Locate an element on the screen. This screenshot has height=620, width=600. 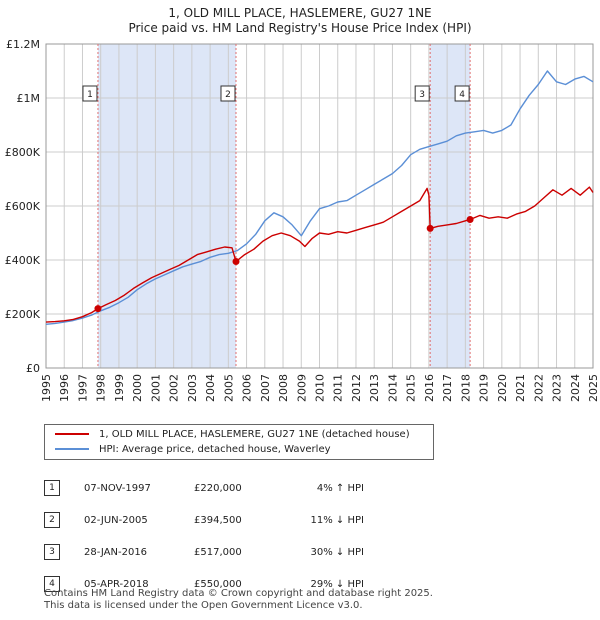
x-tick-label: 1999 is located at coordinates (119, 388).